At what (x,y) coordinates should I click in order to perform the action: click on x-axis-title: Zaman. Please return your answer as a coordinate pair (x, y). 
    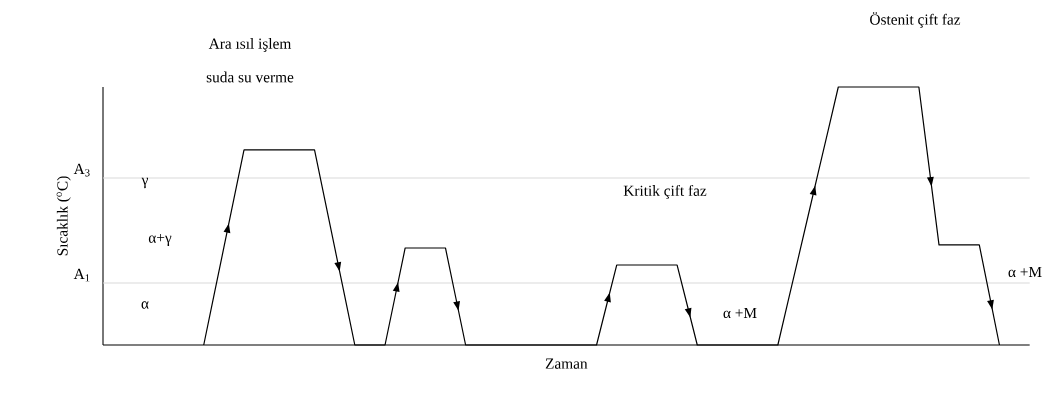
    Looking at the image, I should click on (566, 363).